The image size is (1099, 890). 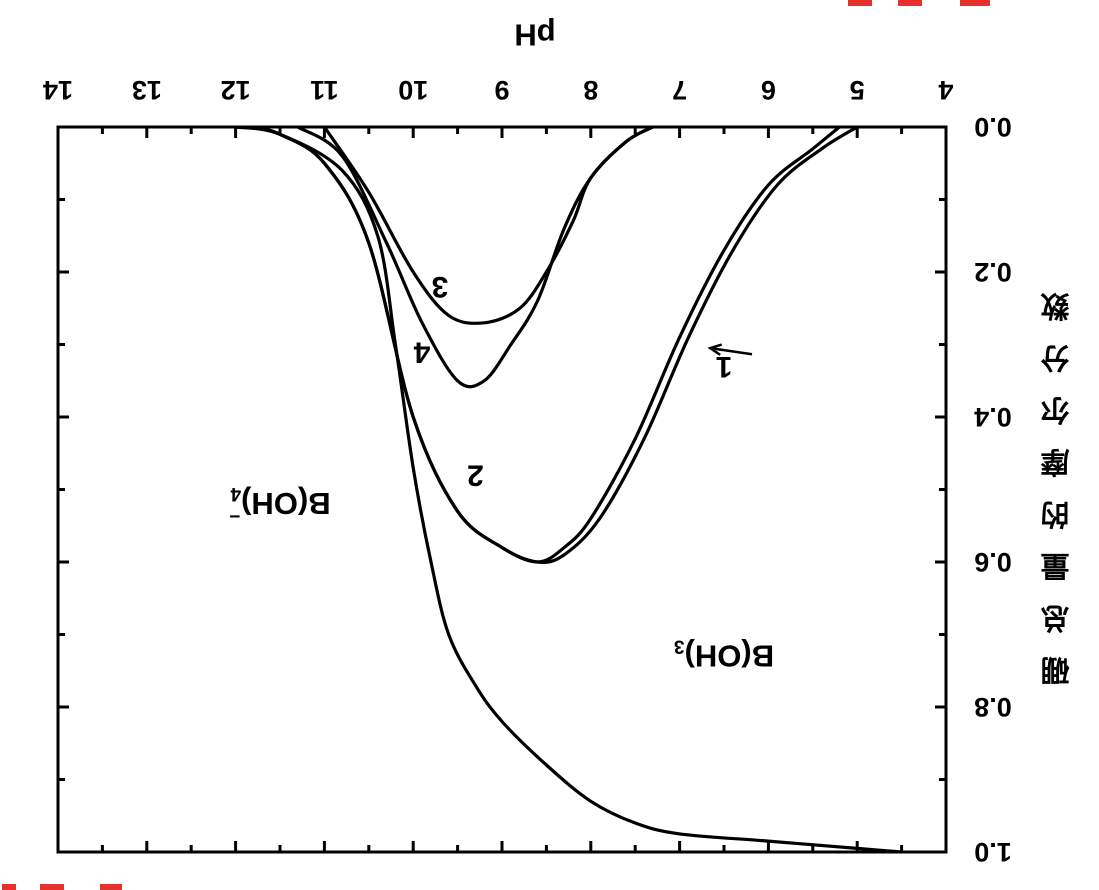 I want to click on x-tick-label: 11, so click(x=324, y=90).